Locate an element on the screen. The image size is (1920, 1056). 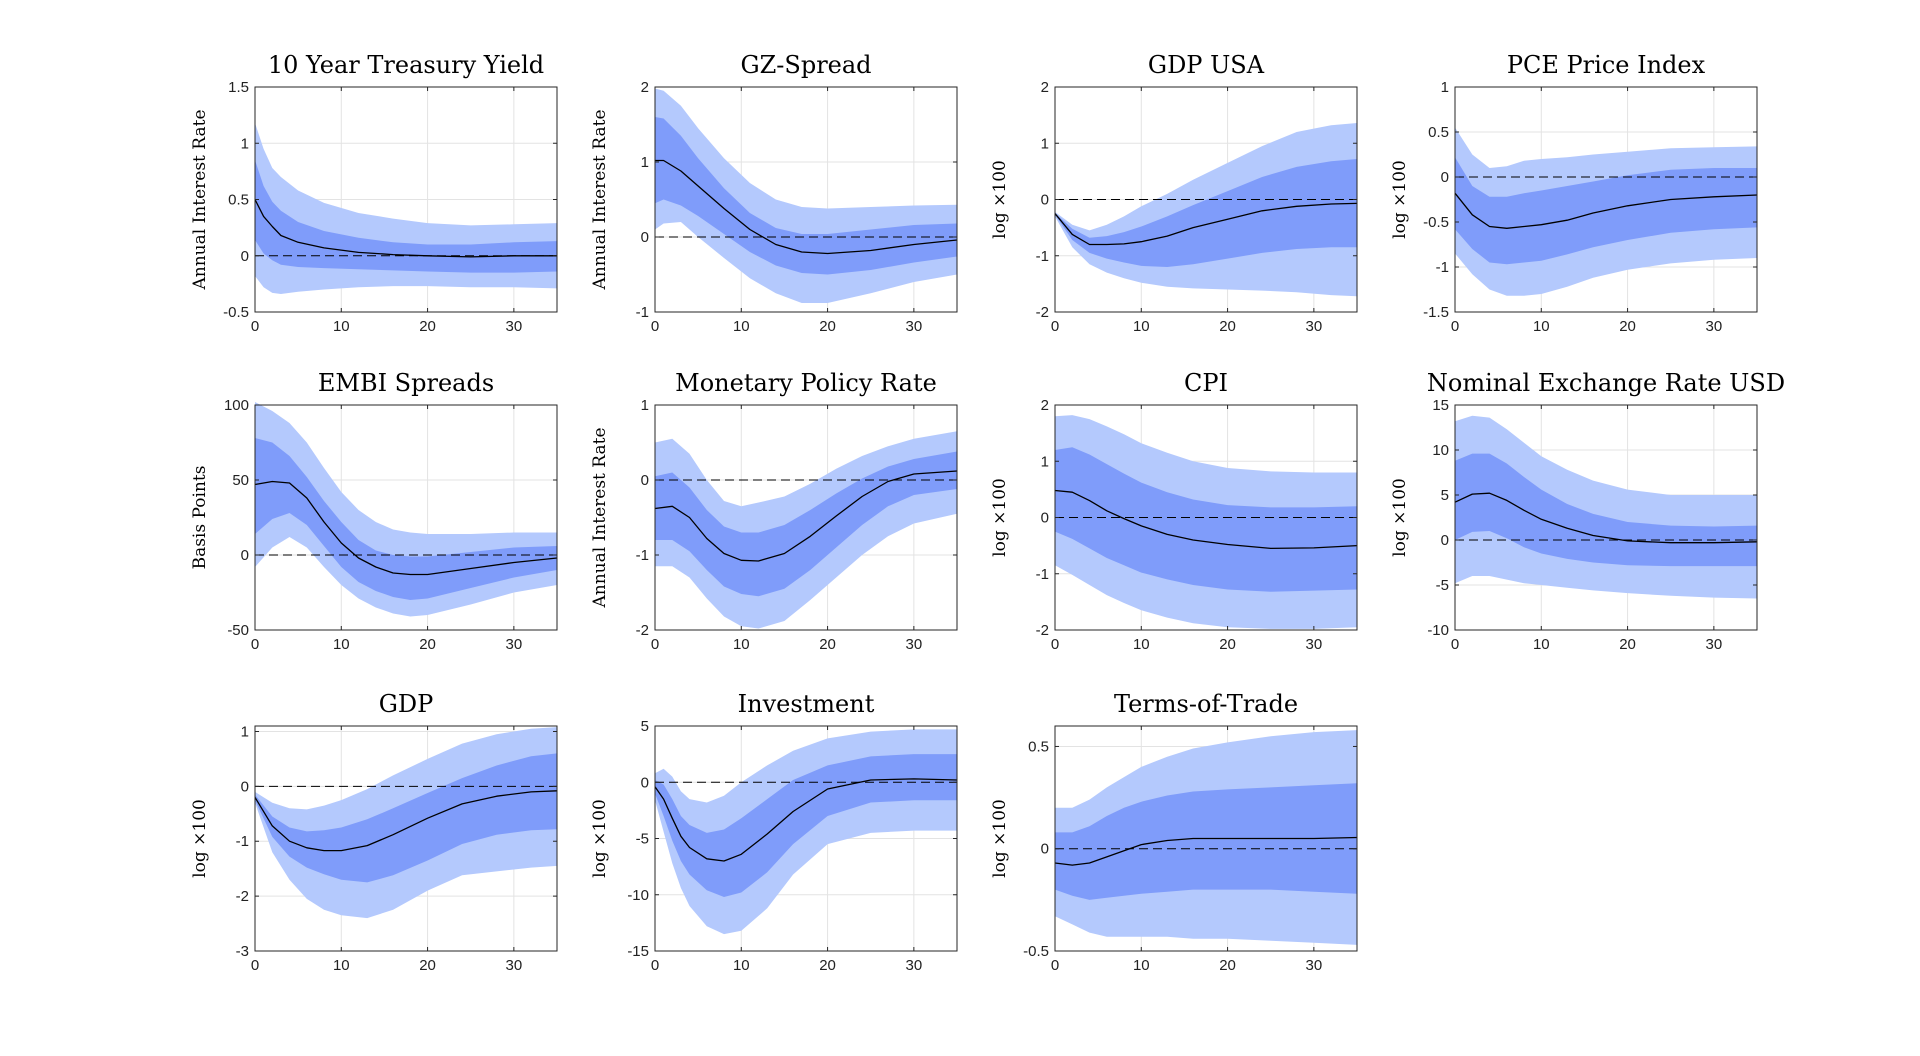
y-axis: -2 -1 0 1 2 is located at coordinates (1196, 518).